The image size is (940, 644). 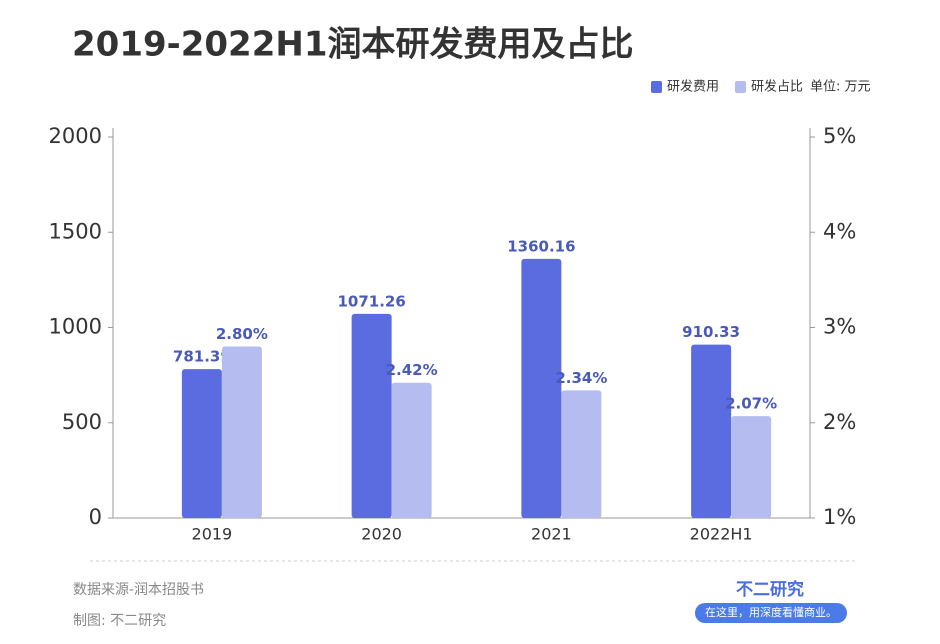 What do you see at coordinates (119, 621) in the screenshot?
I see `credit-note: 制图: 不二研究` at bounding box center [119, 621].